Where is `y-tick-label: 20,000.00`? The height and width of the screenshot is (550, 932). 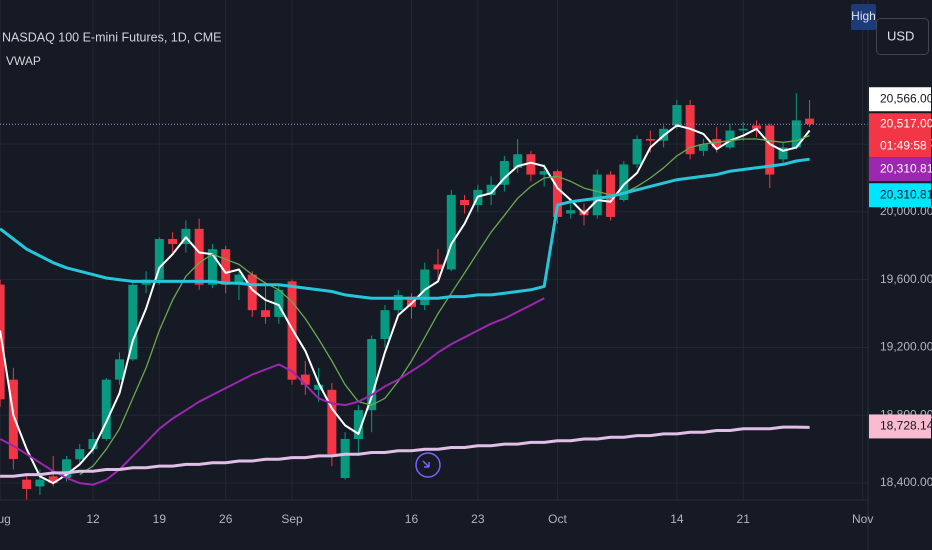 y-tick-label: 20,000.00 is located at coordinates (906, 211).